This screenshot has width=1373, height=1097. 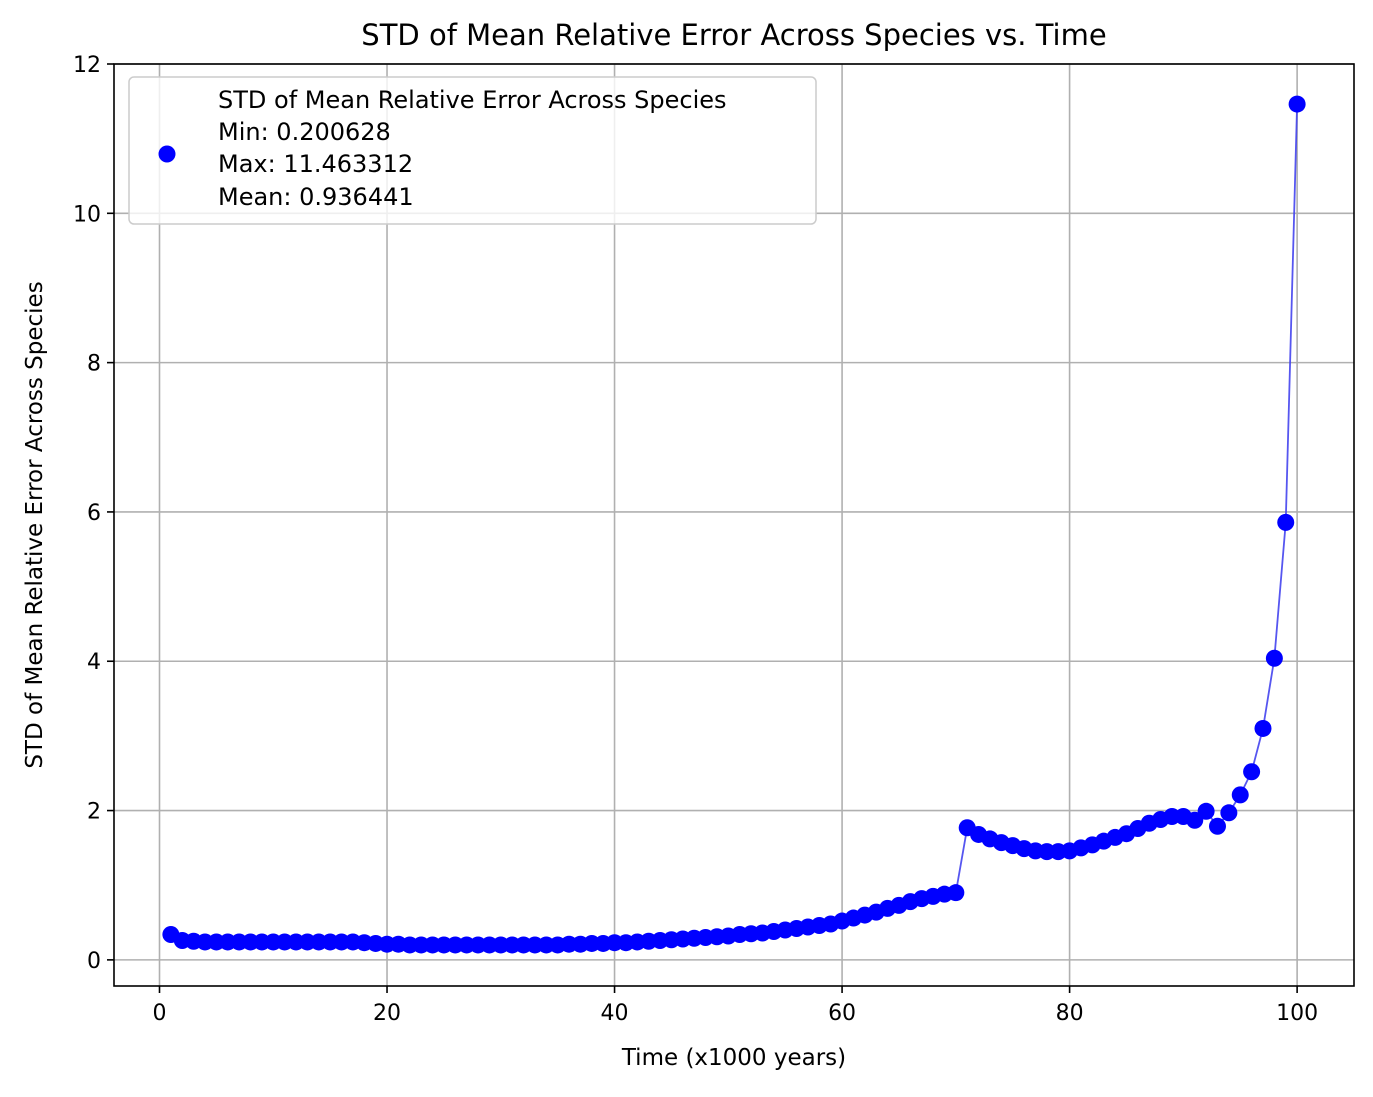 What do you see at coordinates (842, 1013) in the screenshot?
I see `x-tick-label: 60` at bounding box center [842, 1013].